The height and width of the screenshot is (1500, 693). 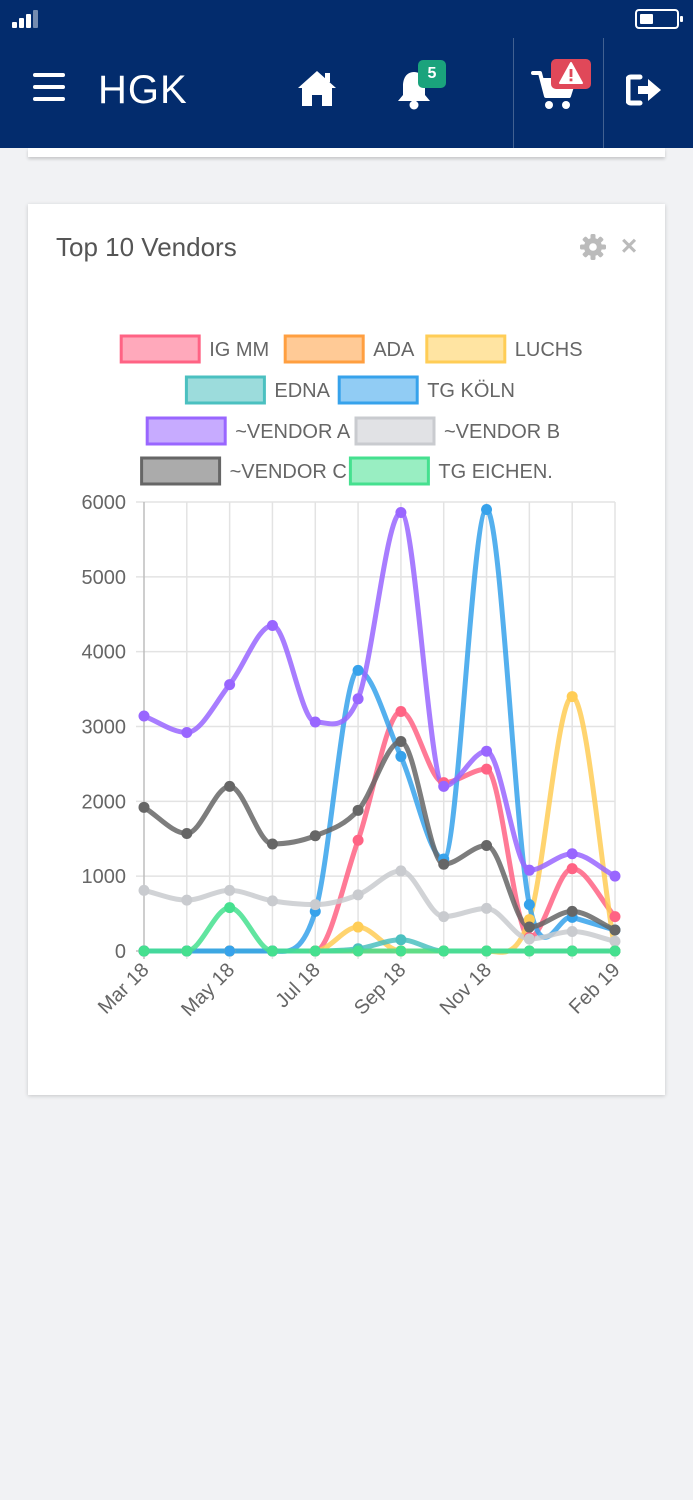 I want to click on card-title: Top 10 Vendors, so click(x=146, y=247).